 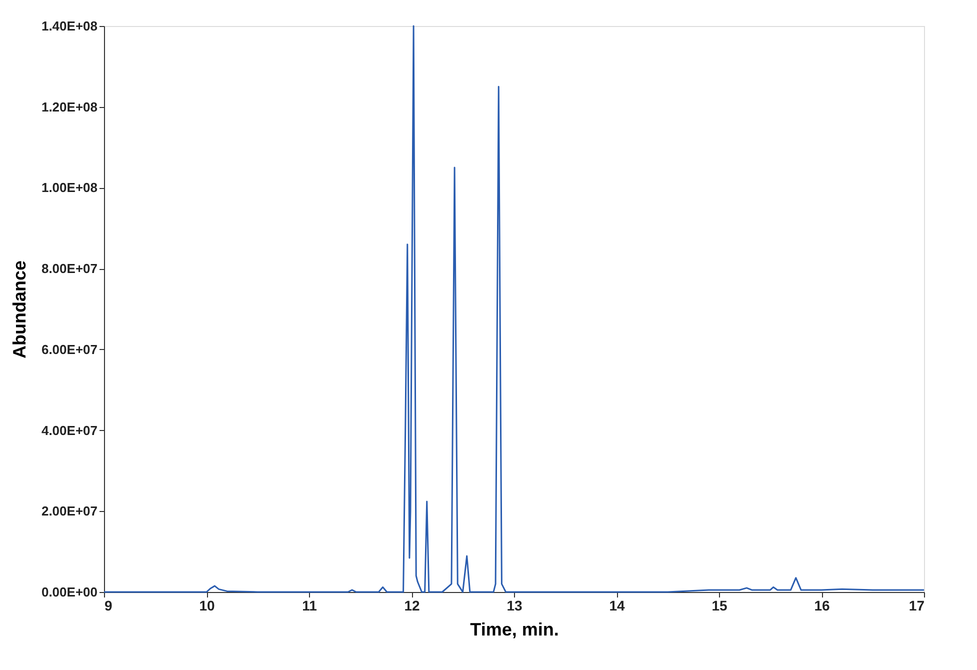 I want to click on y-tick-label: 6.00E+07, so click(x=69, y=349).